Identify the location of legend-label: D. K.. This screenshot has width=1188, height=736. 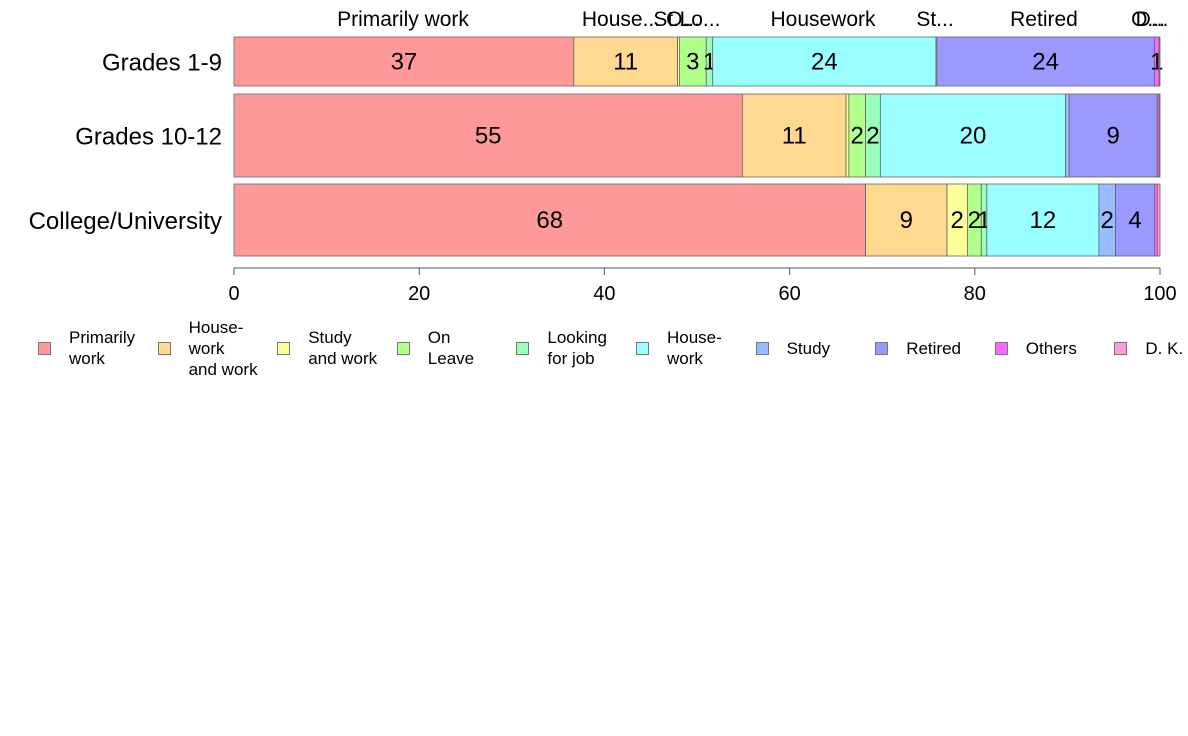
(1164, 348).